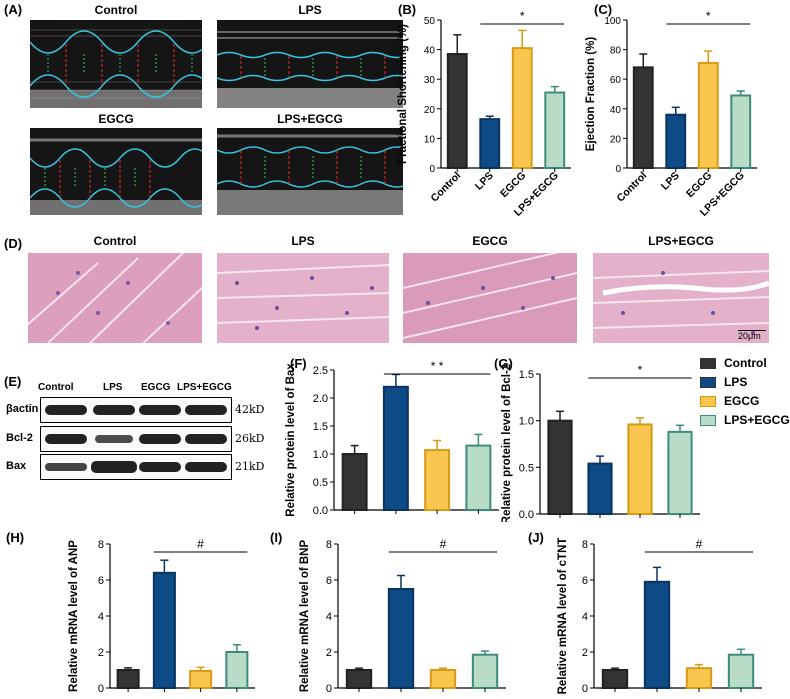 The width and height of the screenshot is (790, 699). I want to click on panel-label: (C), so click(603, 9).